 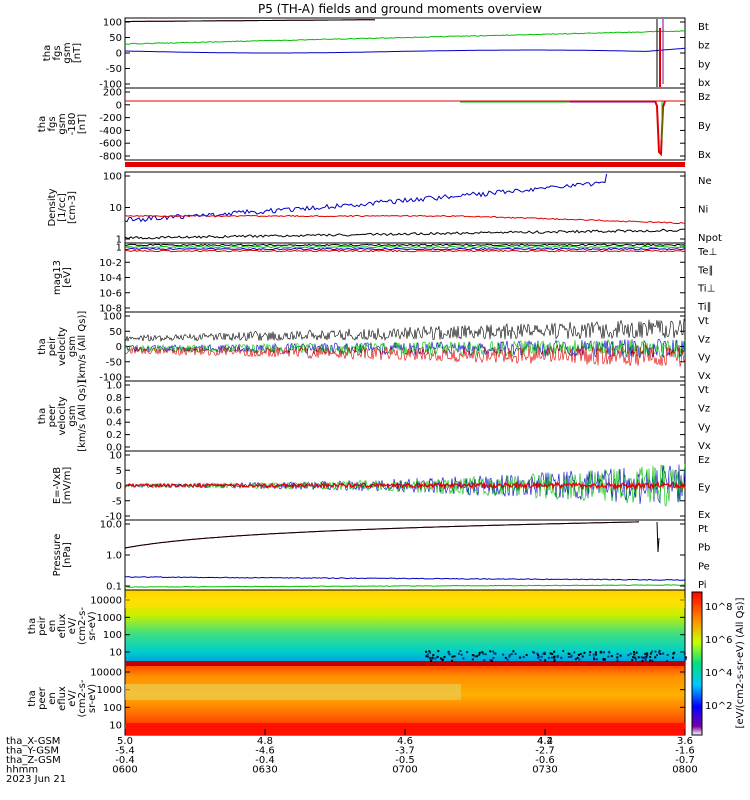 I want to click on legend-Pb: Pb, so click(x=704, y=548).